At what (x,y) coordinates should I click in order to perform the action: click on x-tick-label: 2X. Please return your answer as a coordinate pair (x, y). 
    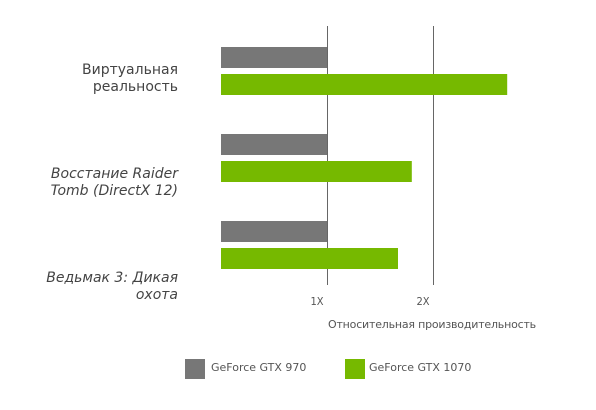
    Looking at the image, I should click on (423, 301).